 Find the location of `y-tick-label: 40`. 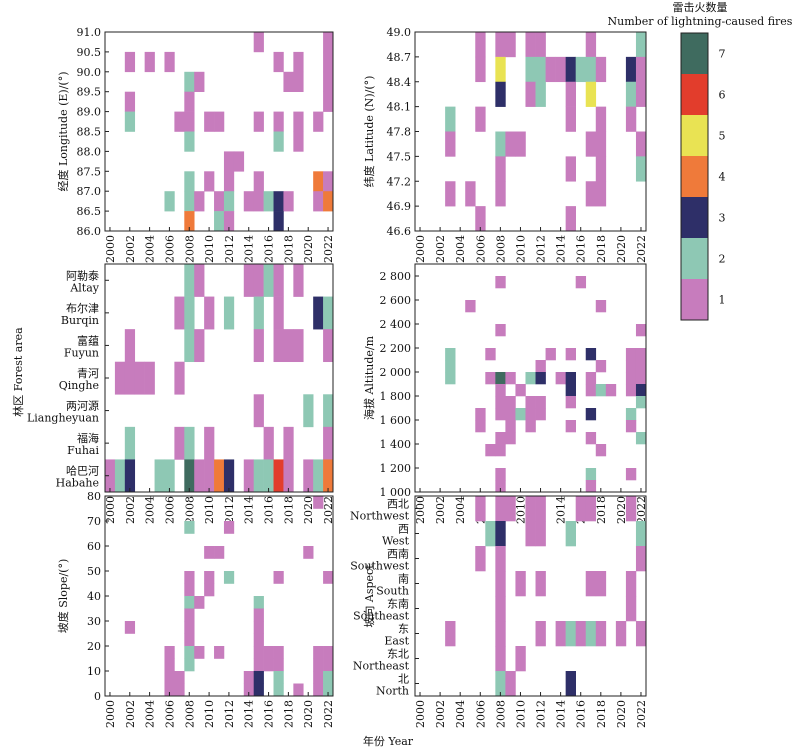

y-tick-label: 40 is located at coordinates (94, 596).